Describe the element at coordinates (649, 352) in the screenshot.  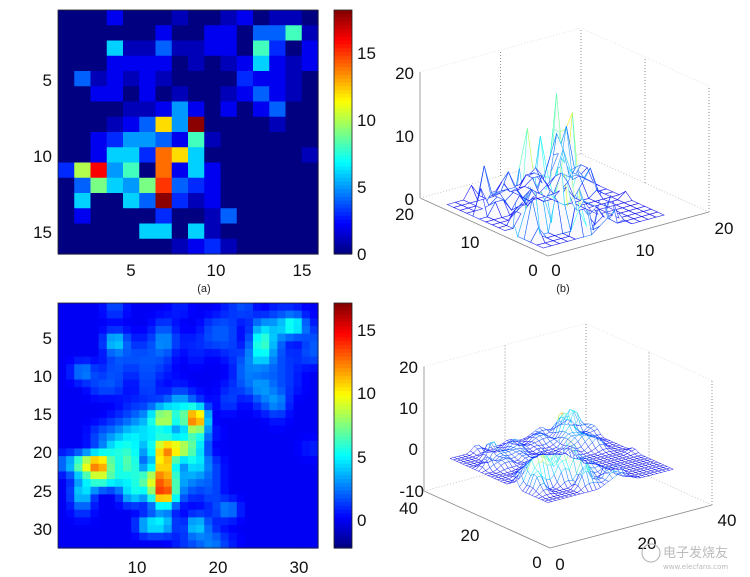
I see `axis-line` at that location.